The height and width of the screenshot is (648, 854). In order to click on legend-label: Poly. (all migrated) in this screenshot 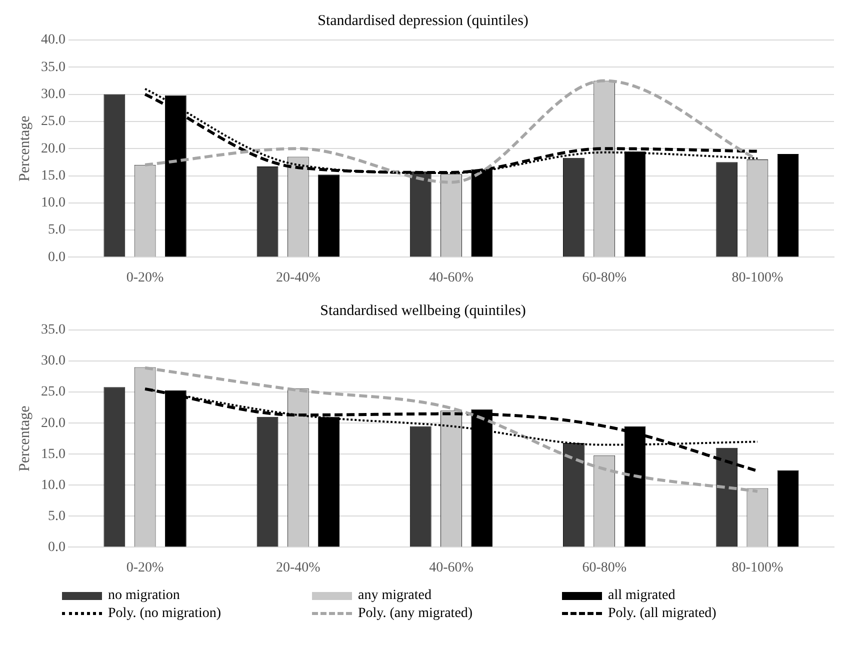, I will do `click(662, 613)`.